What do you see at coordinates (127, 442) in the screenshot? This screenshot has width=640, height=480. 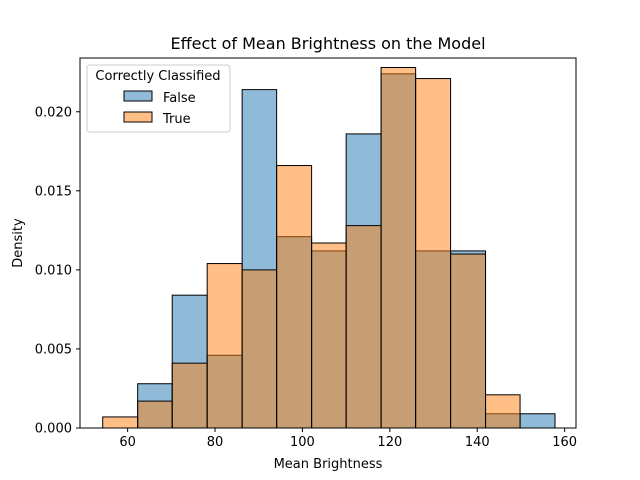 I see `x-tick-label: 60` at bounding box center [127, 442].